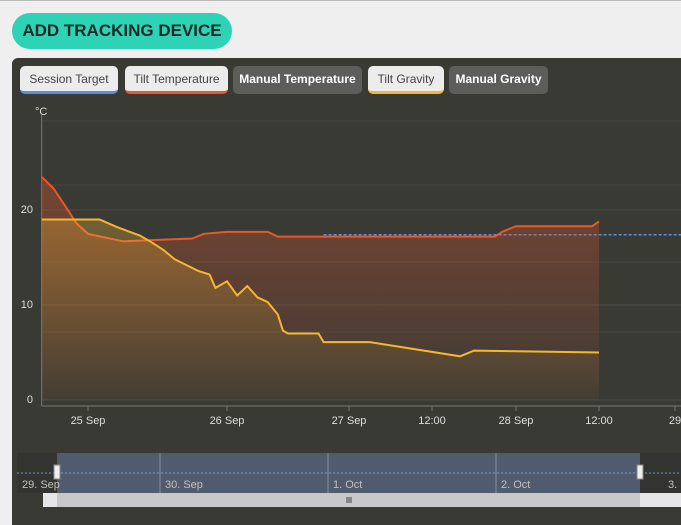 This screenshot has width=681, height=525. I want to click on x-tick-label: 29, so click(675, 421).